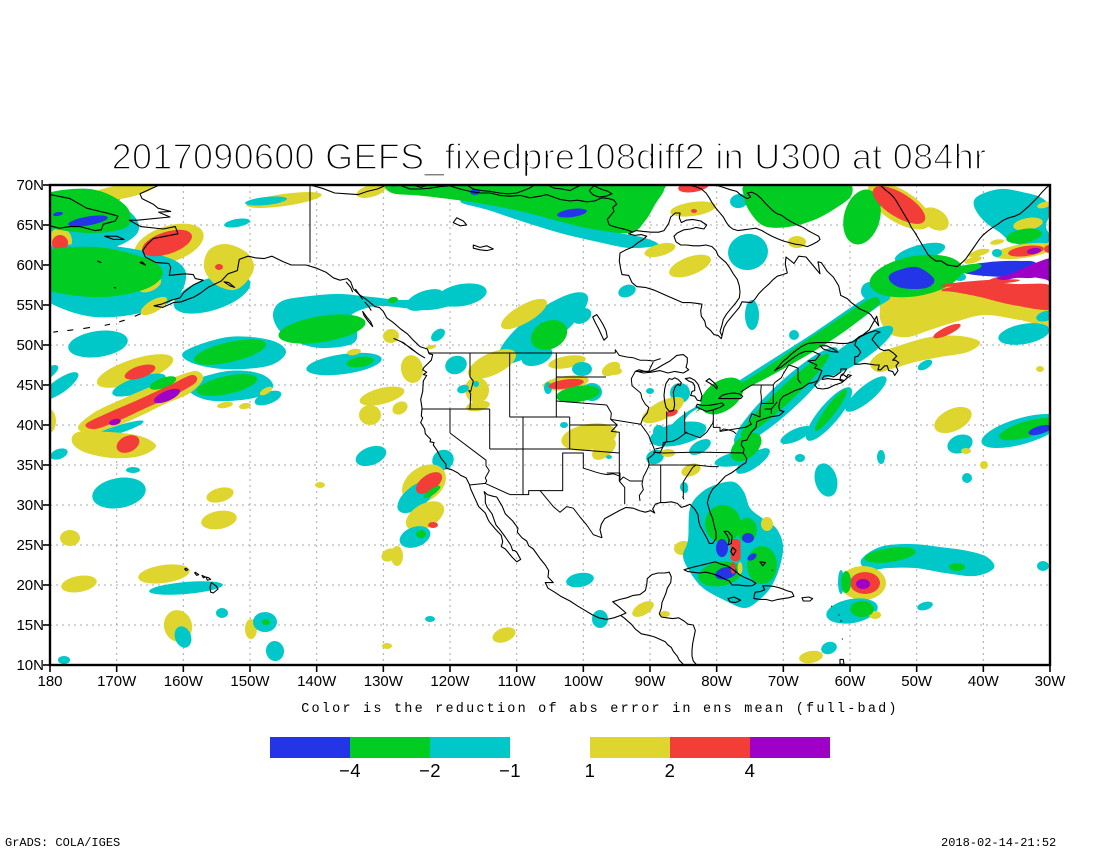 This screenshot has height=855, width=1100. Describe the element at coordinates (30, 585) in the screenshot. I see `svg-text: 20N` at that location.